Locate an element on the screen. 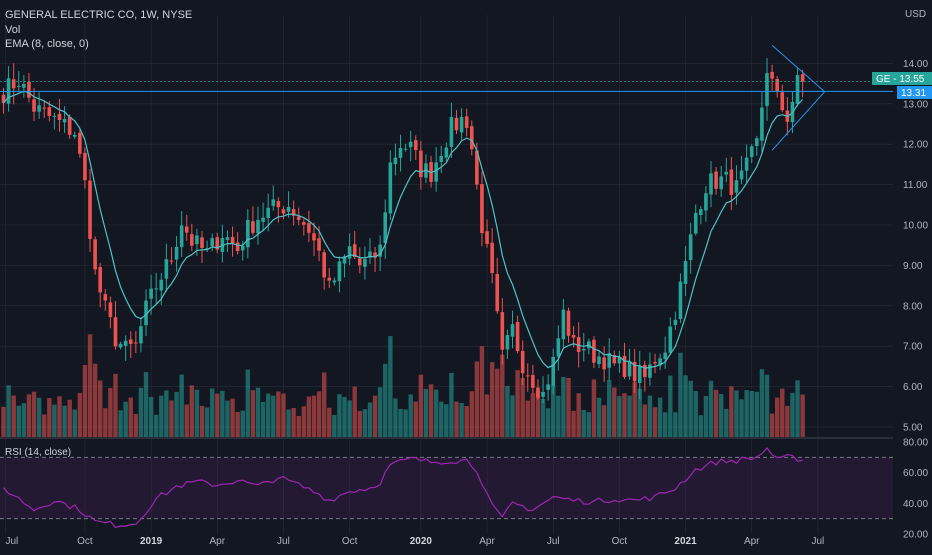 The width and height of the screenshot is (932, 555). triangle-pattern-lower is located at coordinates (798, 121).